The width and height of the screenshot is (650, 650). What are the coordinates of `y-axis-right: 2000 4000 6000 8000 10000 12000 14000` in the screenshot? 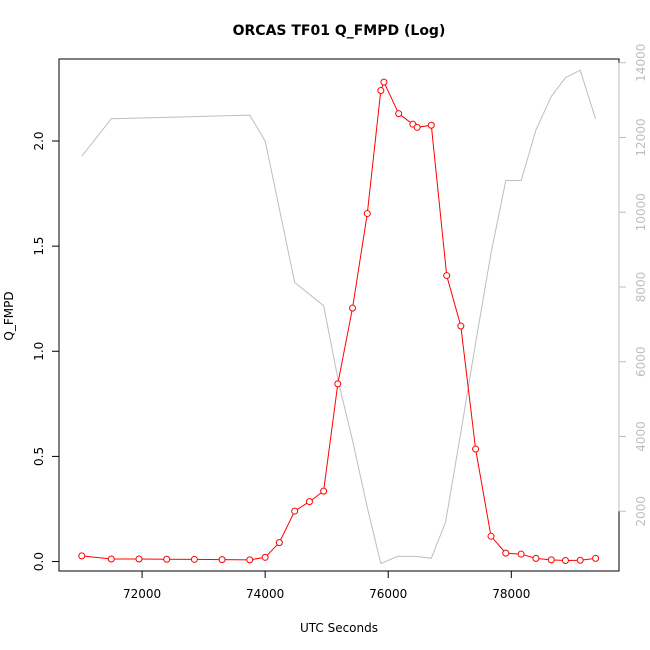 It's located at (633, 285).